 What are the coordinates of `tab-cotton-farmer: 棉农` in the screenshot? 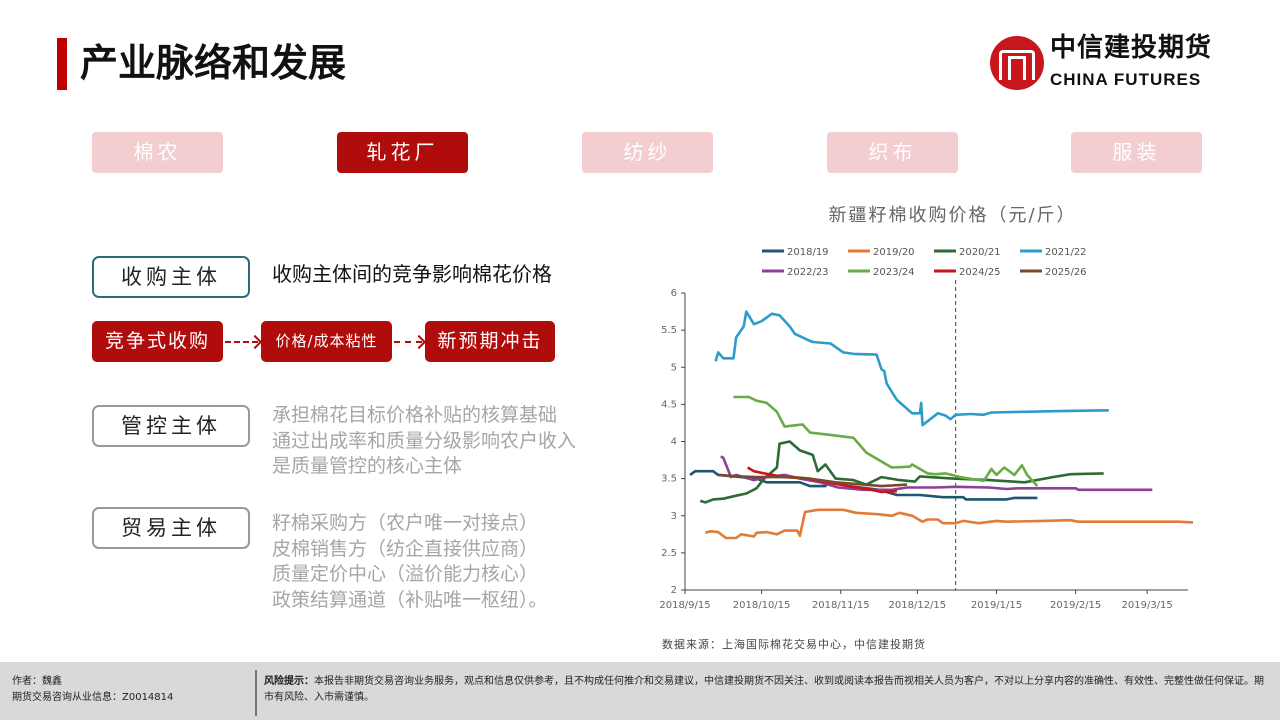 It's located at (157, 152).